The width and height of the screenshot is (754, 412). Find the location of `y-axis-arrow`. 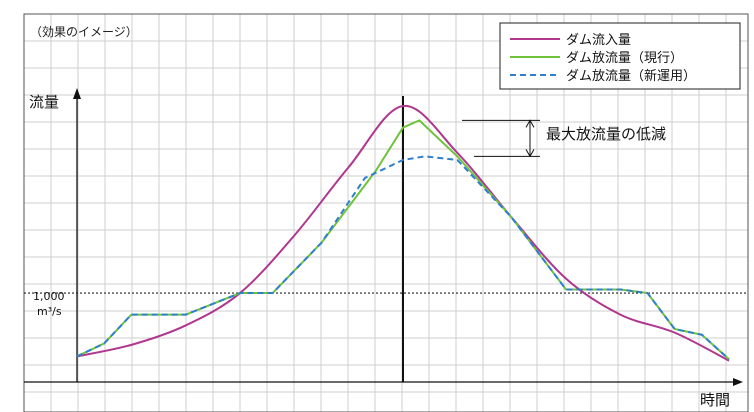

y-axis-arrow is located at coordinates (77, 93).